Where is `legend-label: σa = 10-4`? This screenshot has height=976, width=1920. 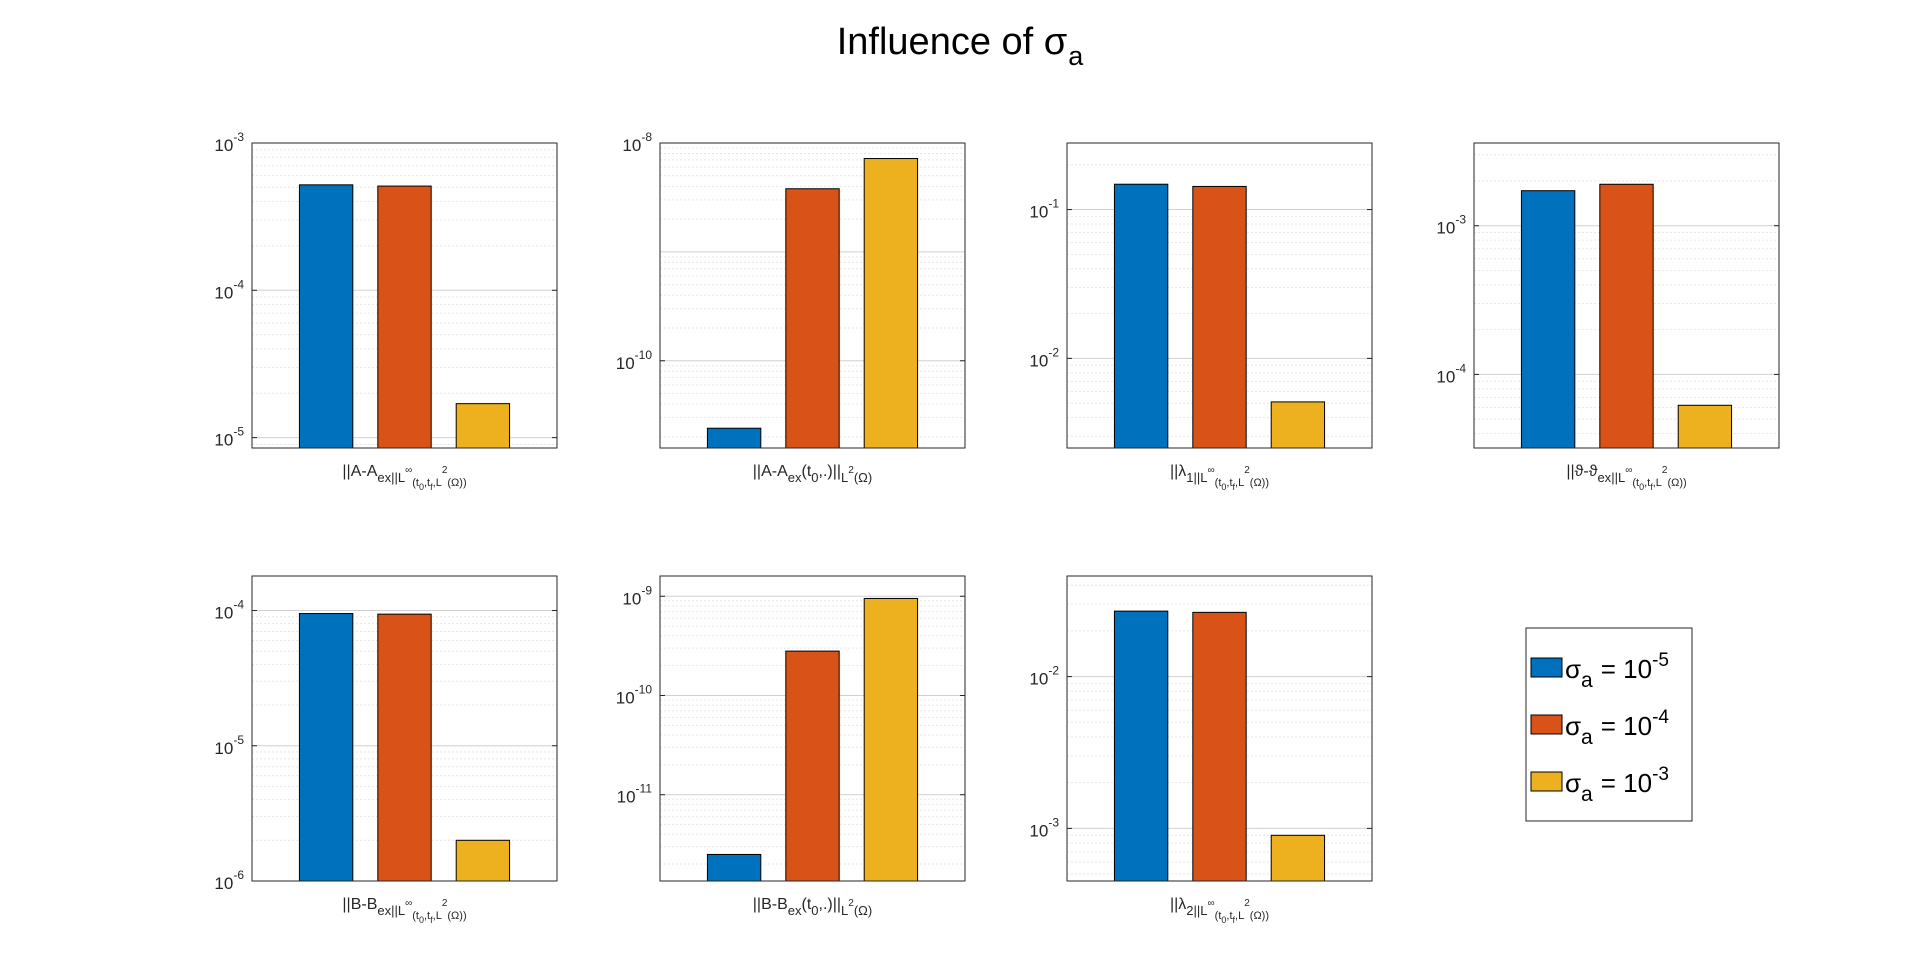 legend-label: σa = 10-4 is located at coordinates (1617, 728).